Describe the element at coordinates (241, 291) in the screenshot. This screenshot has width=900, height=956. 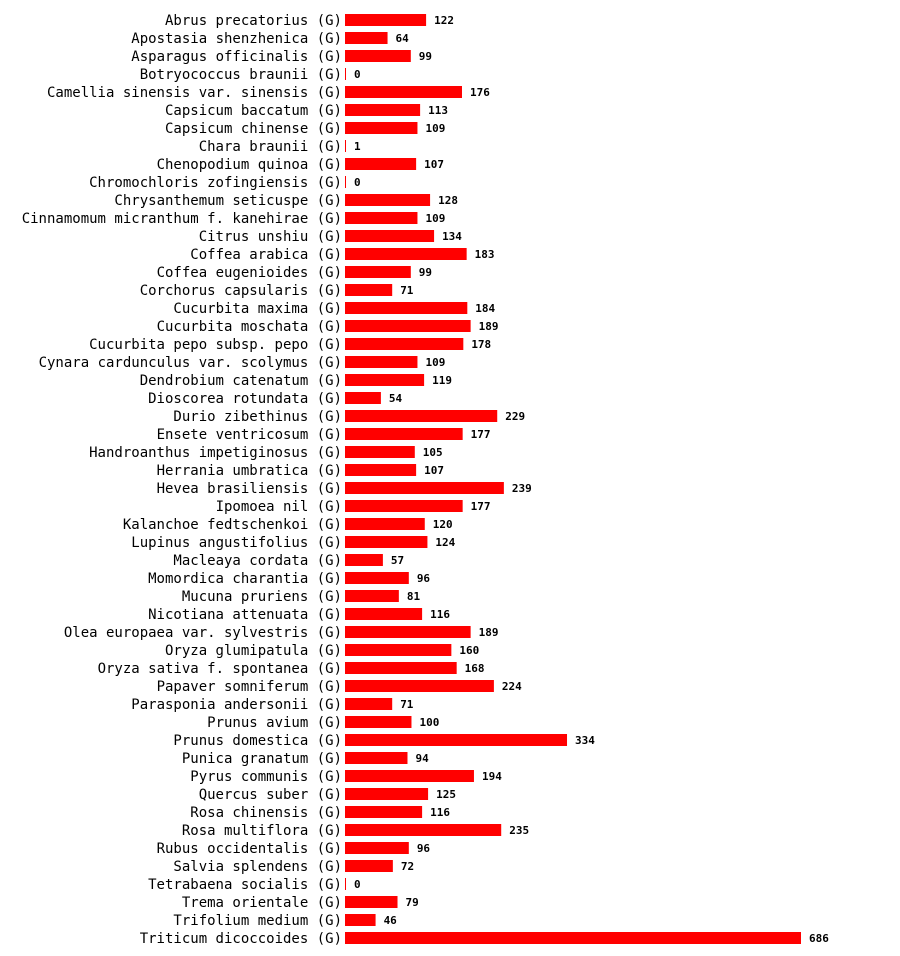
I see `category-label: Corchorus capsularis (G)` at that location.